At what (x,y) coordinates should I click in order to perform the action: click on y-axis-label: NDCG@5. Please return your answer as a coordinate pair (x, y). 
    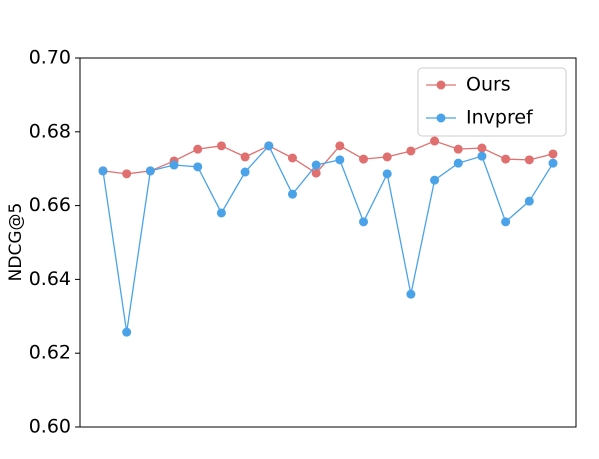
    Looking at the image, I should click on (16, 242).